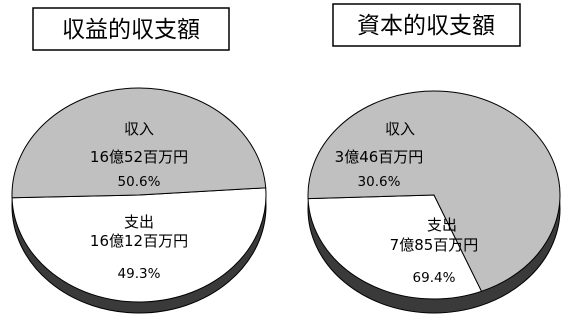 This screenshot has height=327, width=562. I want to click on pie-slice-income, so click(395, 247).